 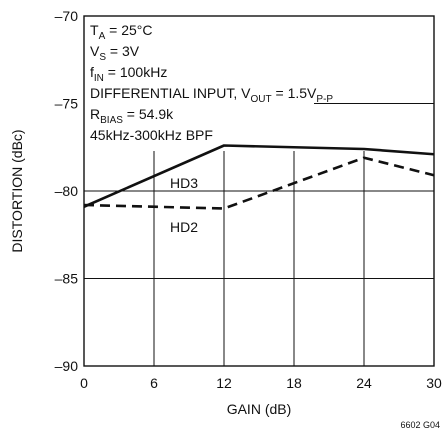 I want to click on y-tick-label: –70, so click(x=67, y=16).